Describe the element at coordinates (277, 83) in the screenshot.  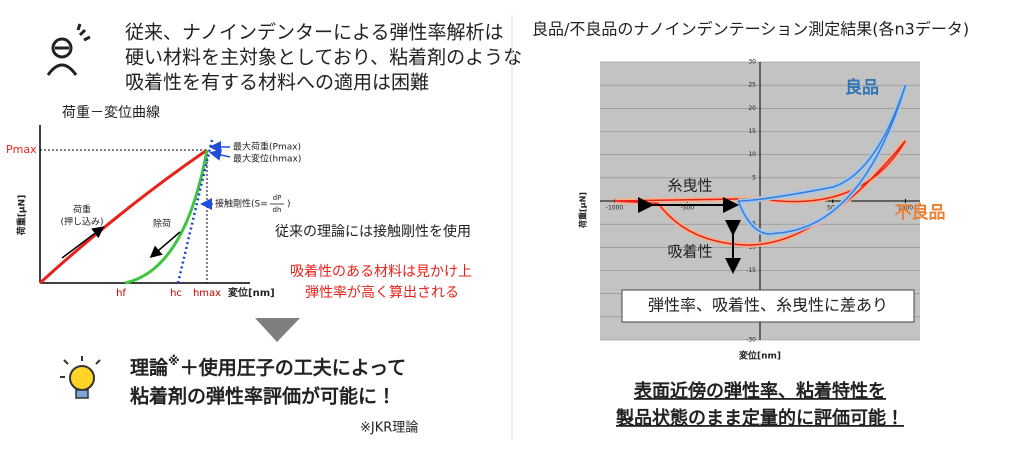
I see `intro-line: 吸着性を有する材料への適用は困難` at that location.